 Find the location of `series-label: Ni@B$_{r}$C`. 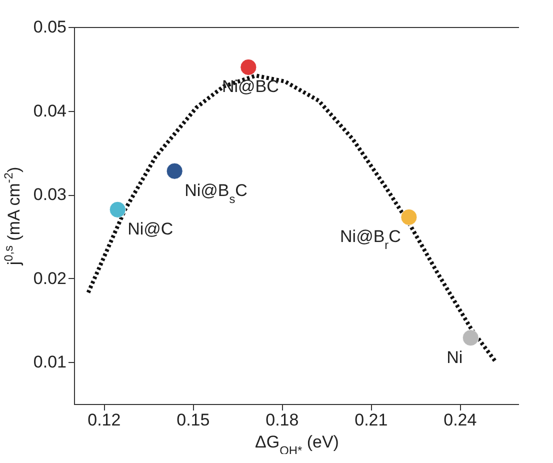

series-label: Ni@B$_{r}$C is located at coordinates (370, 239).